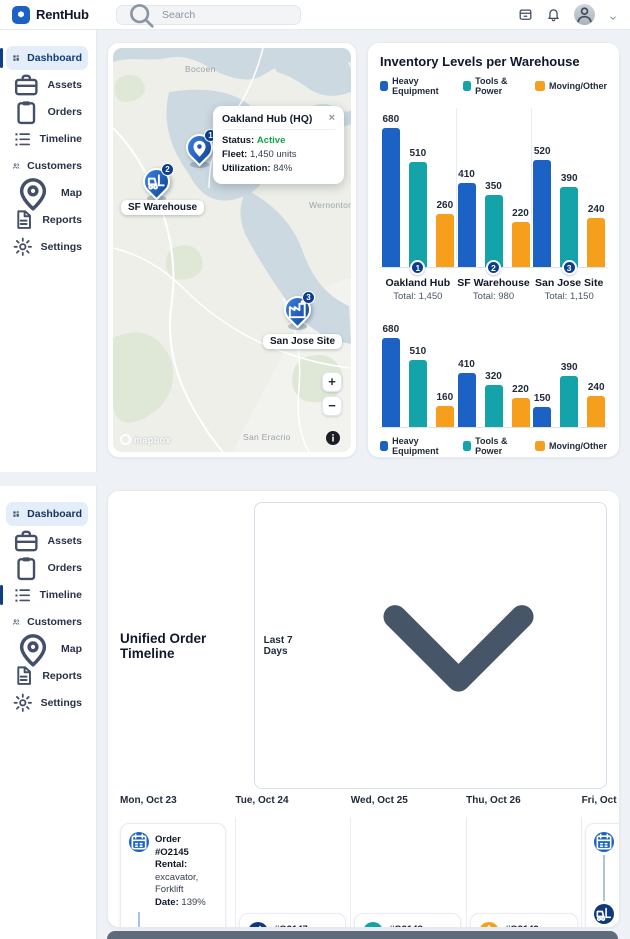  Describe the element at coordinates (540, 86) in the screenshot. I see `legend-swatch` at that location.